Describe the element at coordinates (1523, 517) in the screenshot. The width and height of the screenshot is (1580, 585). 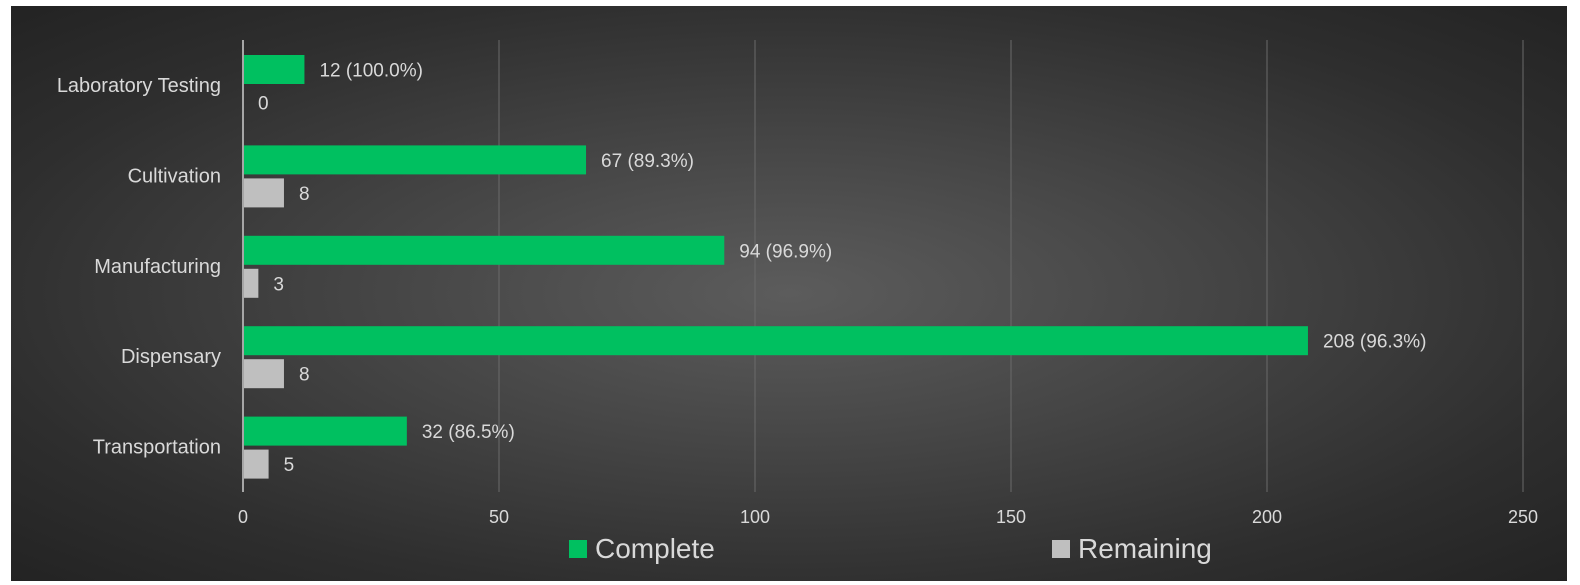
I see `x-tick-label: 250` at that location.